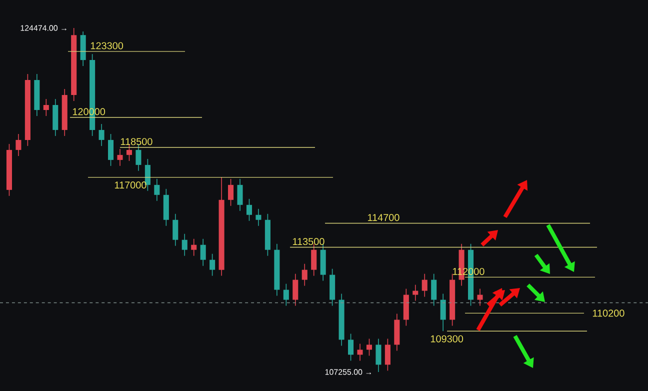 The image size is (648, 391). I want to click on ref-line-label: 114700, so click(384, 218).